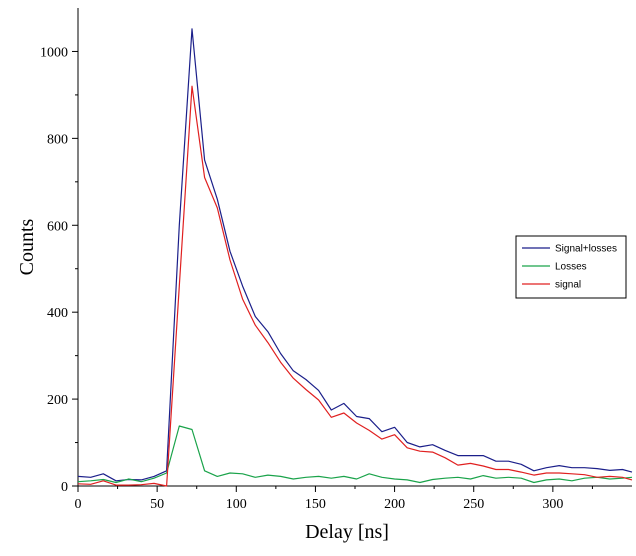  Describe the element at coordinates (236, 504) in the screenshot. I see `x-tick-label: 100` at that location.